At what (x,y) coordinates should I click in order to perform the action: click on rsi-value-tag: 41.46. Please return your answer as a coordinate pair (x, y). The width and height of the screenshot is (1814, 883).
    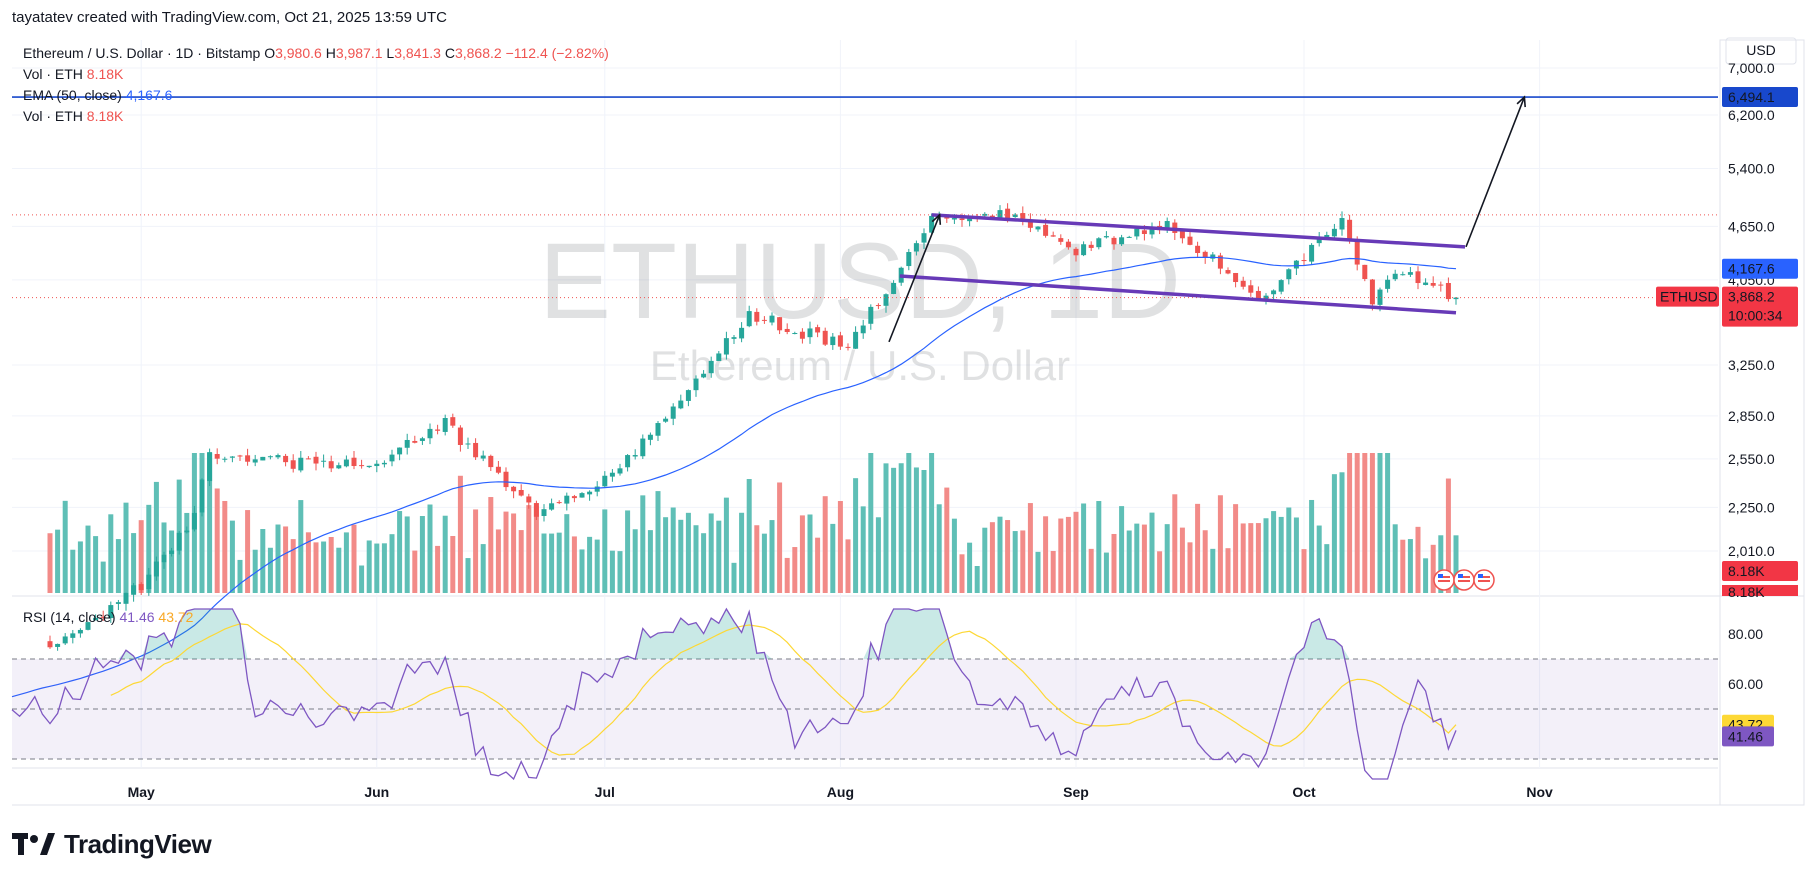
    Looking at the image, I should click on (1745, 736).